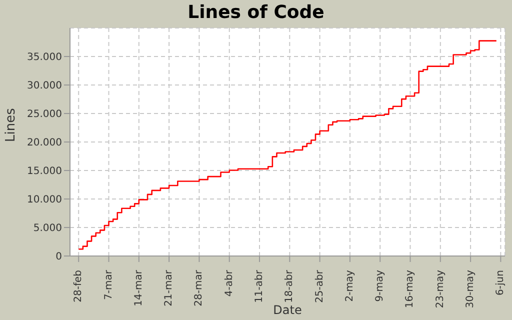 The height and width of the screenshot is (320, 512). What do you see at coordinates (229, 283) in the screenshot?
I see `x-tick-label: 4-abr` at bounding box center [229, 283].